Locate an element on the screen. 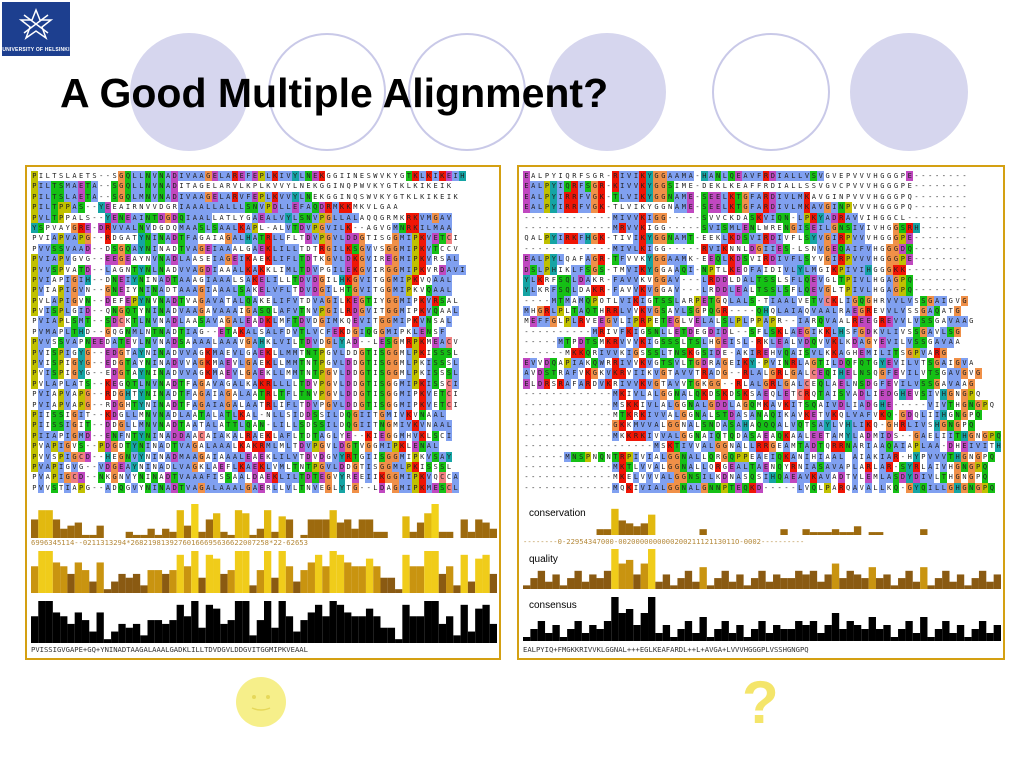 The height and width of the screenshot is (768, 1024). university-seal-icon is located at coordinates (36, 23).